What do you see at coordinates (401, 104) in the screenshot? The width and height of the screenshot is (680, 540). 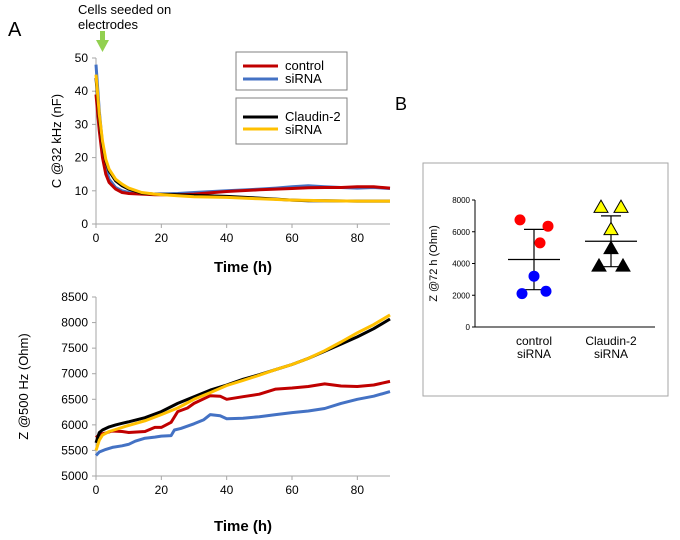 I see `panel-label-b: B` at bounding box center [401, 104].